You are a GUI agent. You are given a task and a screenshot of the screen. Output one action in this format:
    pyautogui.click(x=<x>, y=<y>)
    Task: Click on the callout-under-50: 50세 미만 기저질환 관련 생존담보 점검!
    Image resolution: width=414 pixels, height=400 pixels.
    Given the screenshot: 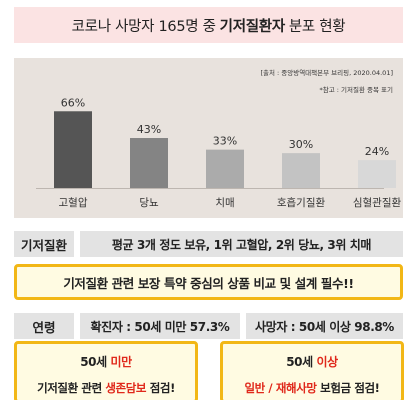 What is the action you would take?
    pyautogui.click(x=106, y=370)
    